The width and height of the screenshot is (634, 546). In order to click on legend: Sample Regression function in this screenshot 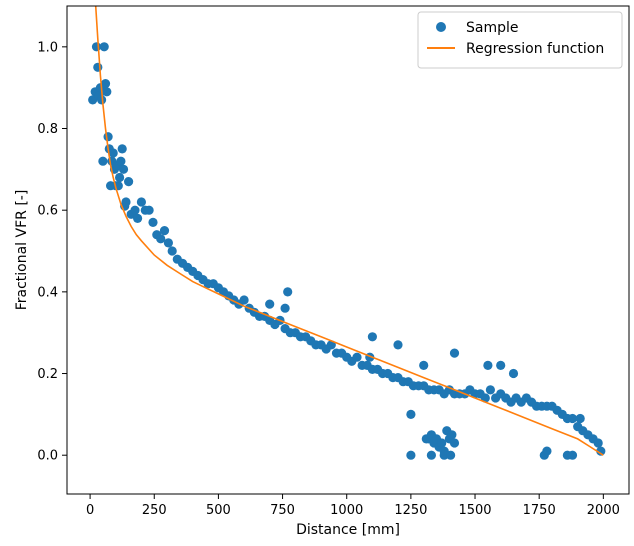, I will do `click(520, 40)`.